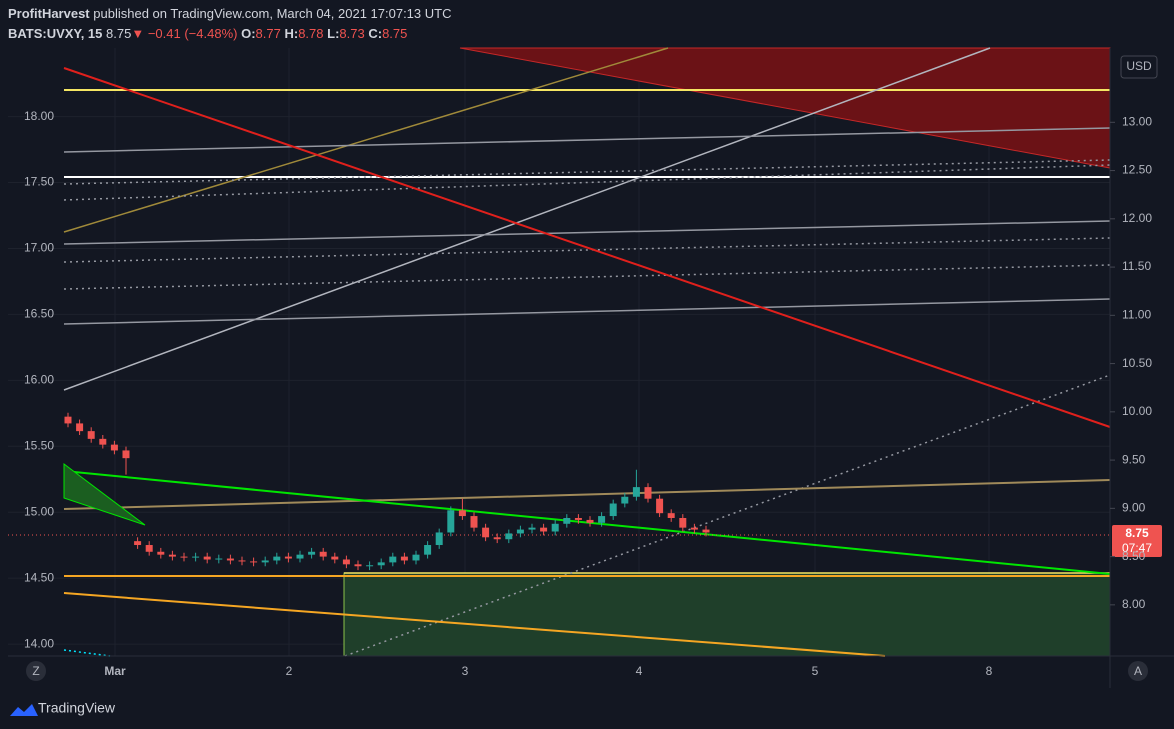 The width and height of the screenshot is (1174, 729). I want to click on y2-tick-label: 13.00, so click(1137, 121).